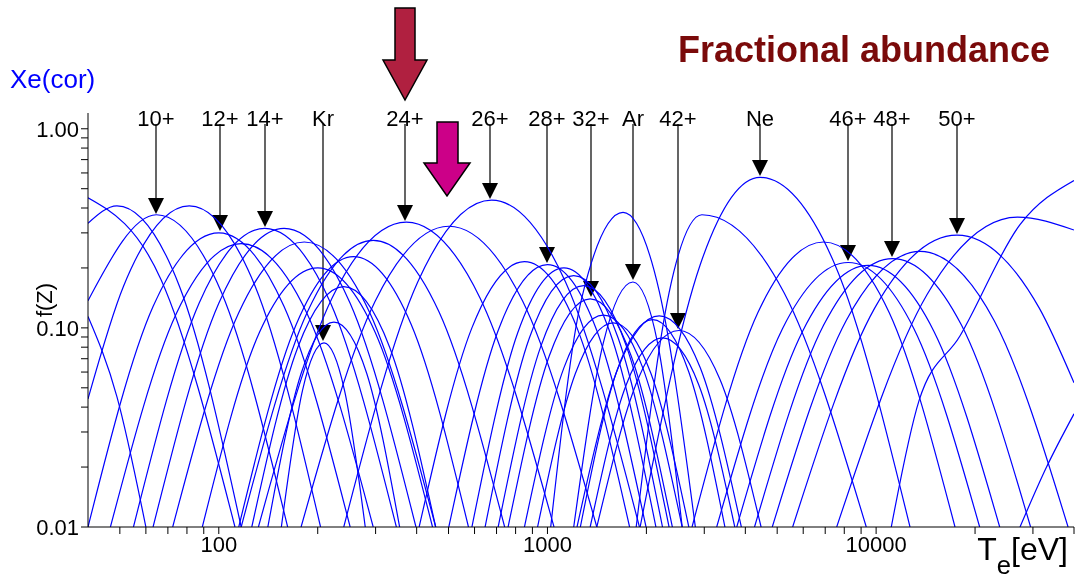  Describe the element at coordinates (265, 118) in the screenshot. I see `annotation: 14+` at that location.